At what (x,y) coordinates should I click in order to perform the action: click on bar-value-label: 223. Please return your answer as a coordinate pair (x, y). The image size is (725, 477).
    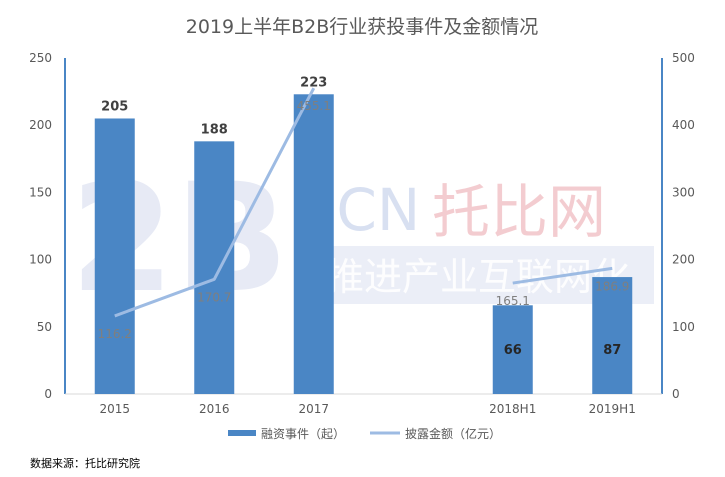
    Looking at the image, I should click on (313, 82).